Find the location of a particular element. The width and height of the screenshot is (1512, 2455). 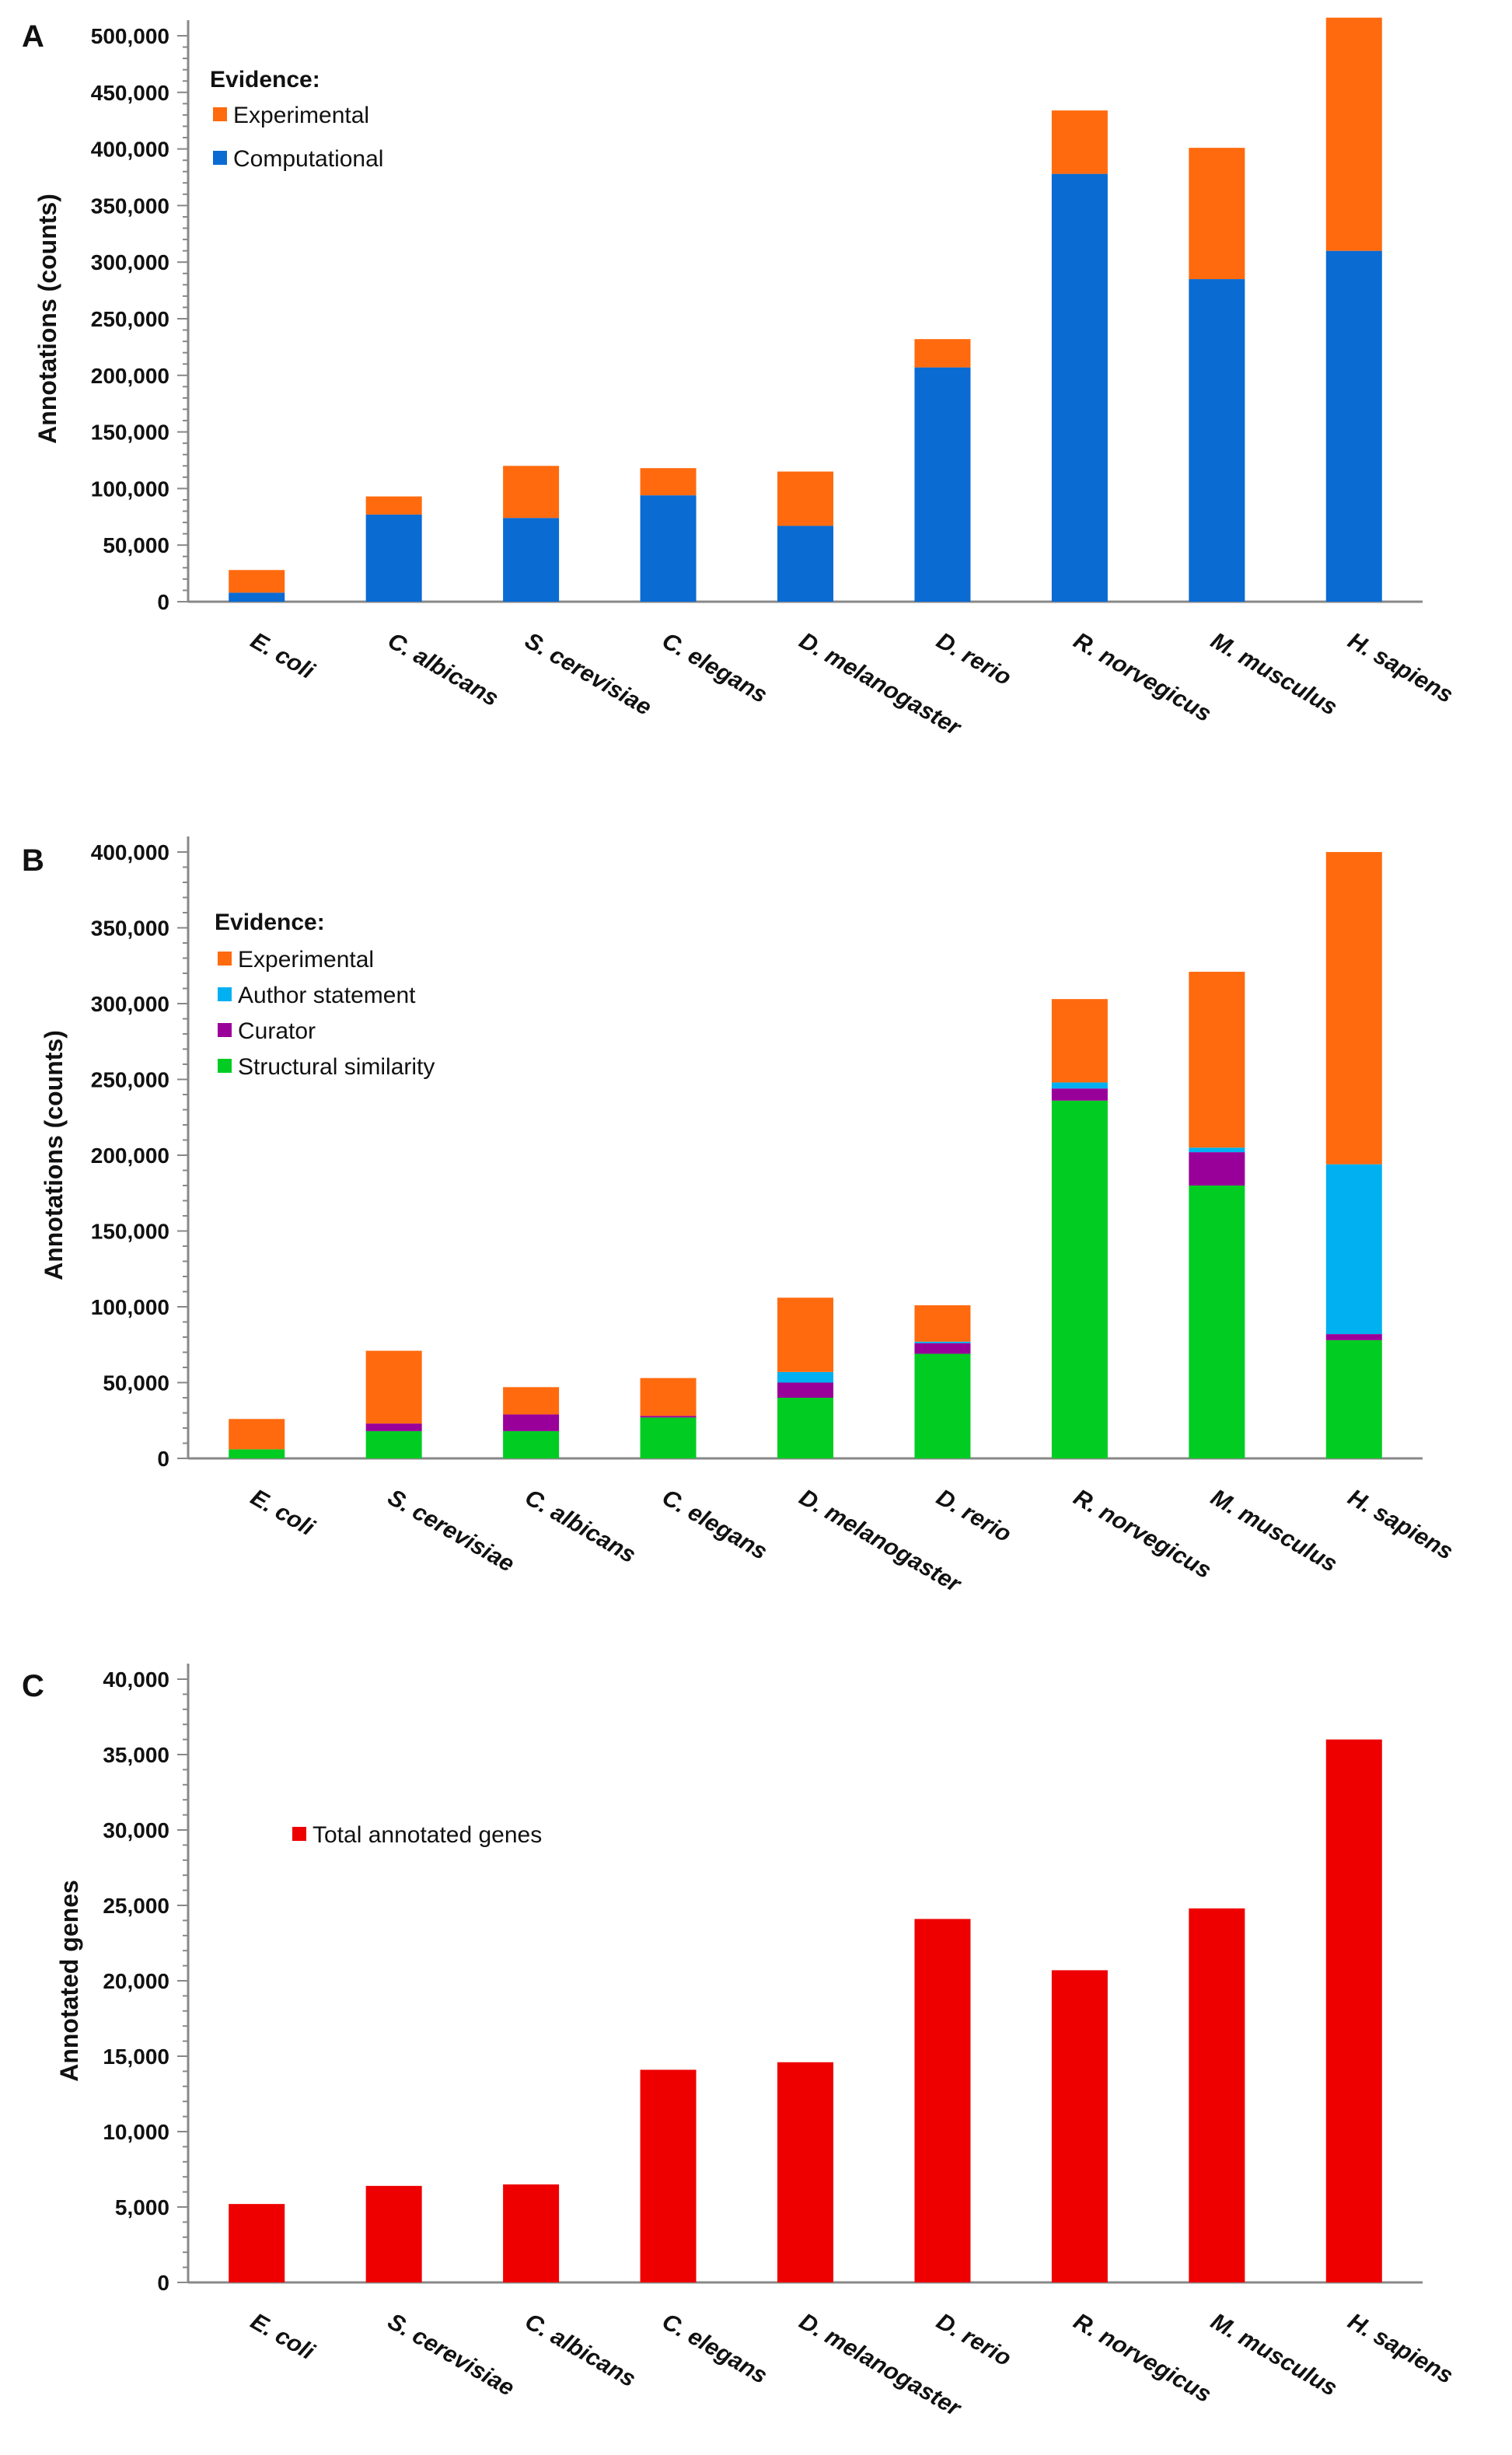

panel-b-bar-structural-similarity-r-norvegicus is located at coordinates (1079, 1279).